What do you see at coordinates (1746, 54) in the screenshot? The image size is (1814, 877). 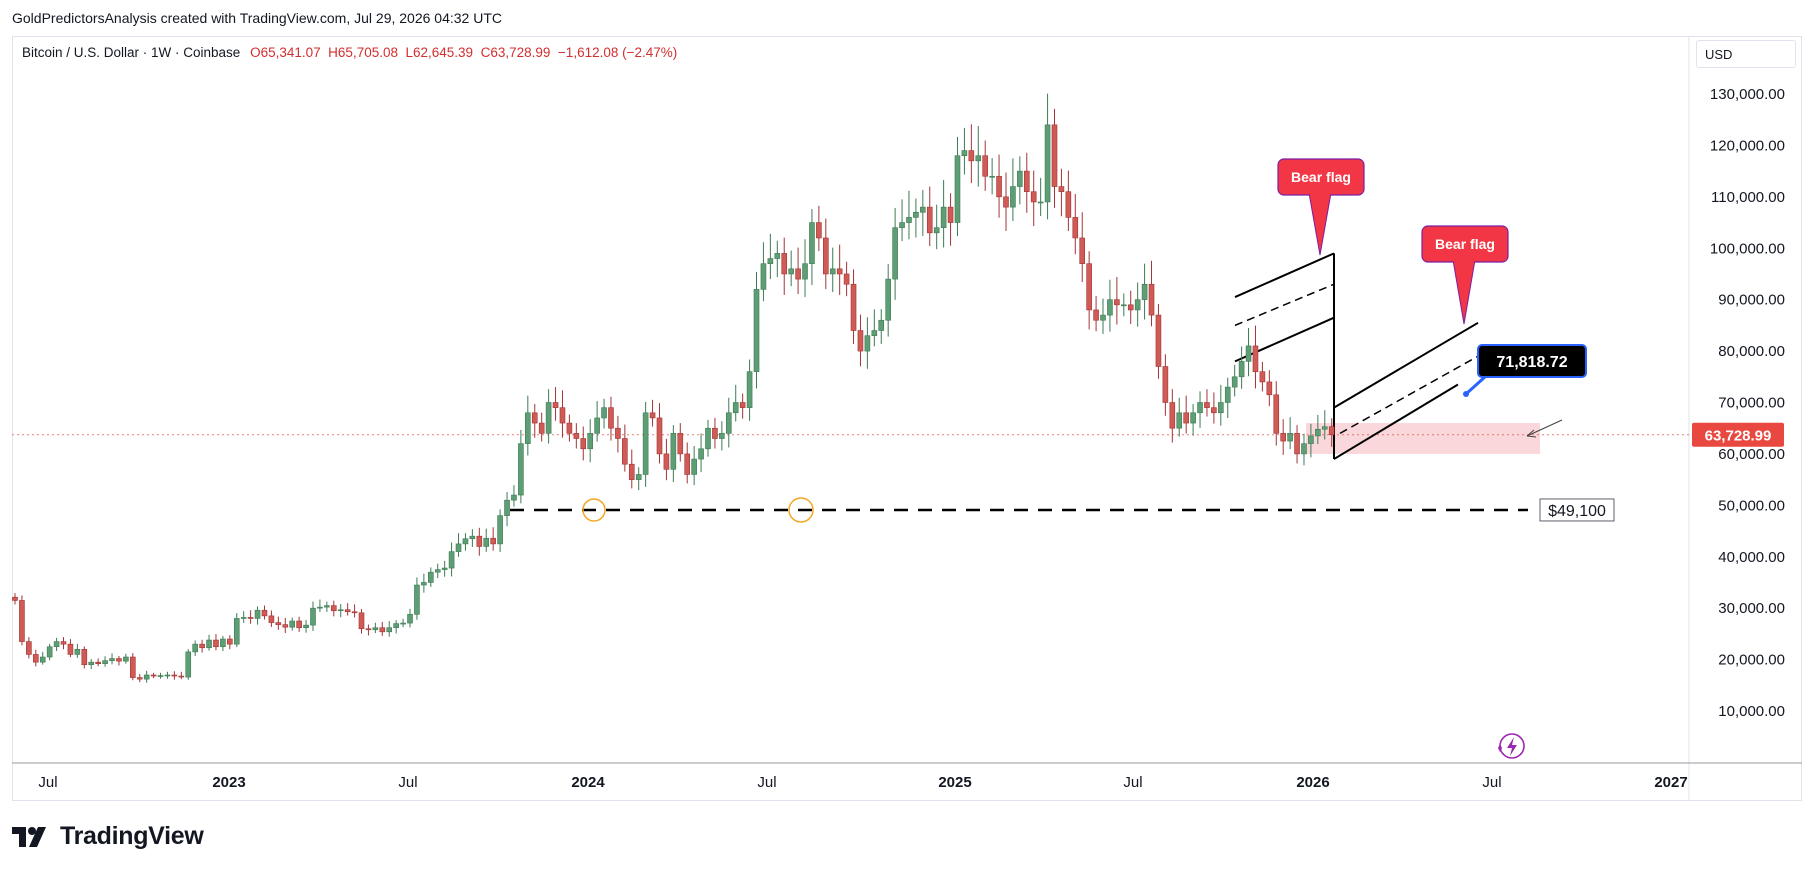 I see `currency-button: USD` at bounding box center [1746, 54].